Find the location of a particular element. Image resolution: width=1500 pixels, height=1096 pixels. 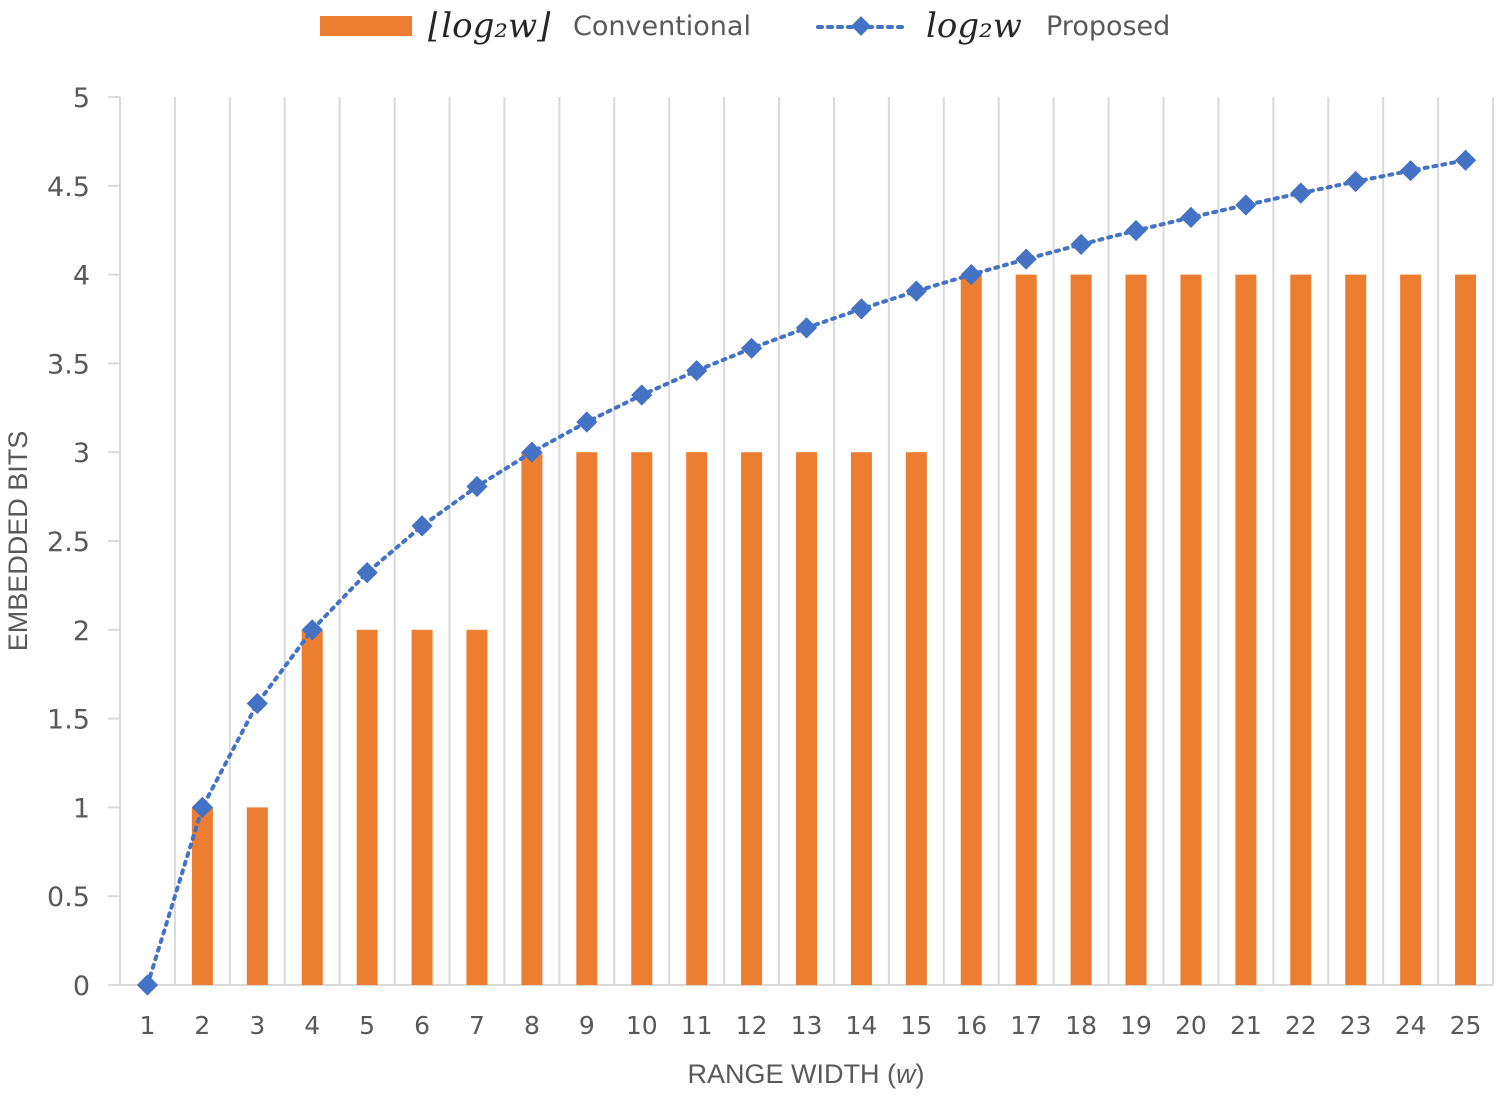

x-tick-label: 7 is located at coordinates (477, 1025).